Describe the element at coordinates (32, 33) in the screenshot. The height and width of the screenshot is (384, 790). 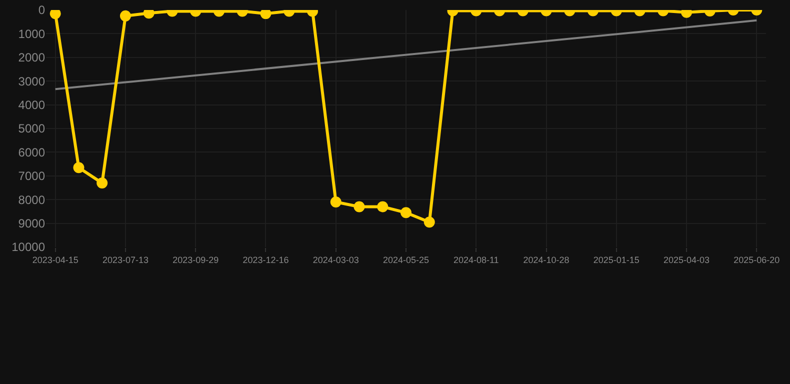
I see `y-tick-label: 1000` at that location.